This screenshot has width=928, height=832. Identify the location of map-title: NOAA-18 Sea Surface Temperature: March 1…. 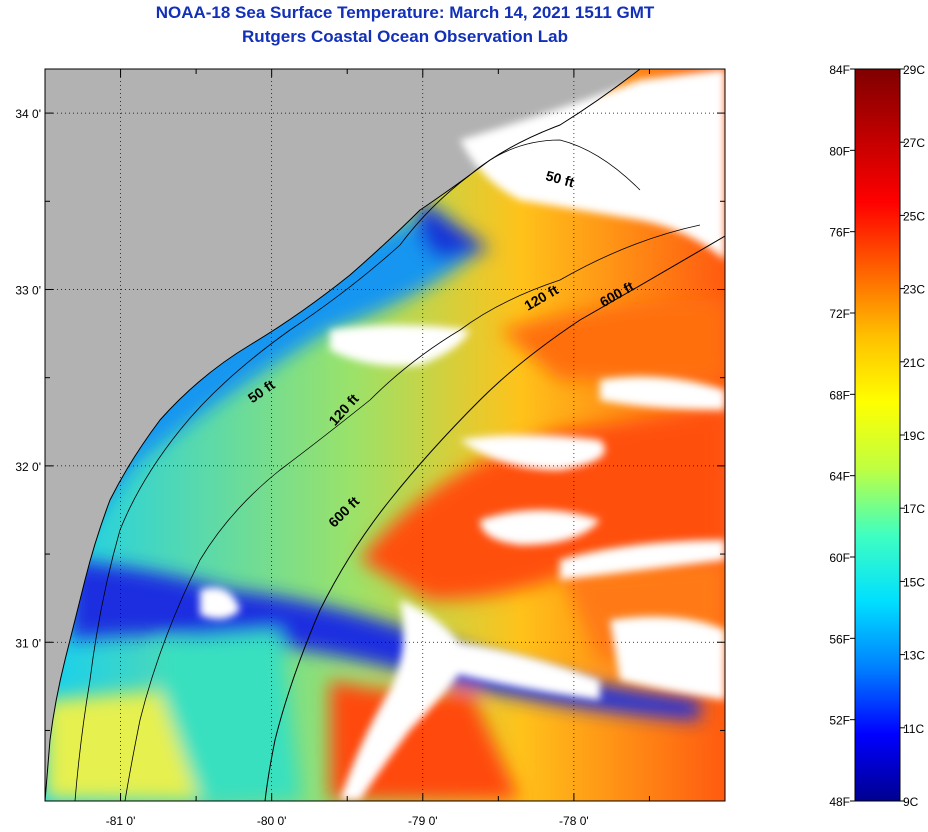
(405, 12).